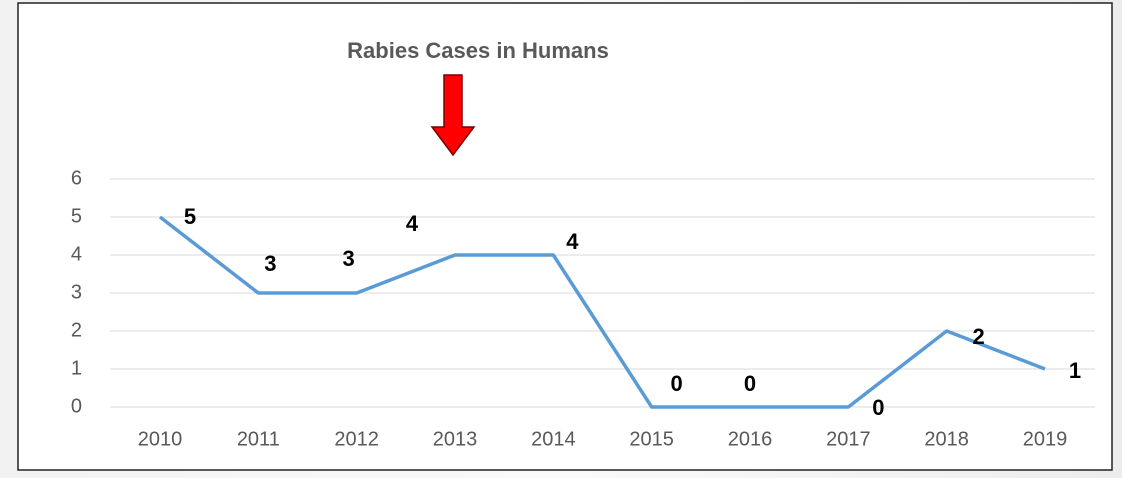 The width and height of the screenshot is (1122, 478). I want to click on x-tick-label: 2019, so click(1045, 439).